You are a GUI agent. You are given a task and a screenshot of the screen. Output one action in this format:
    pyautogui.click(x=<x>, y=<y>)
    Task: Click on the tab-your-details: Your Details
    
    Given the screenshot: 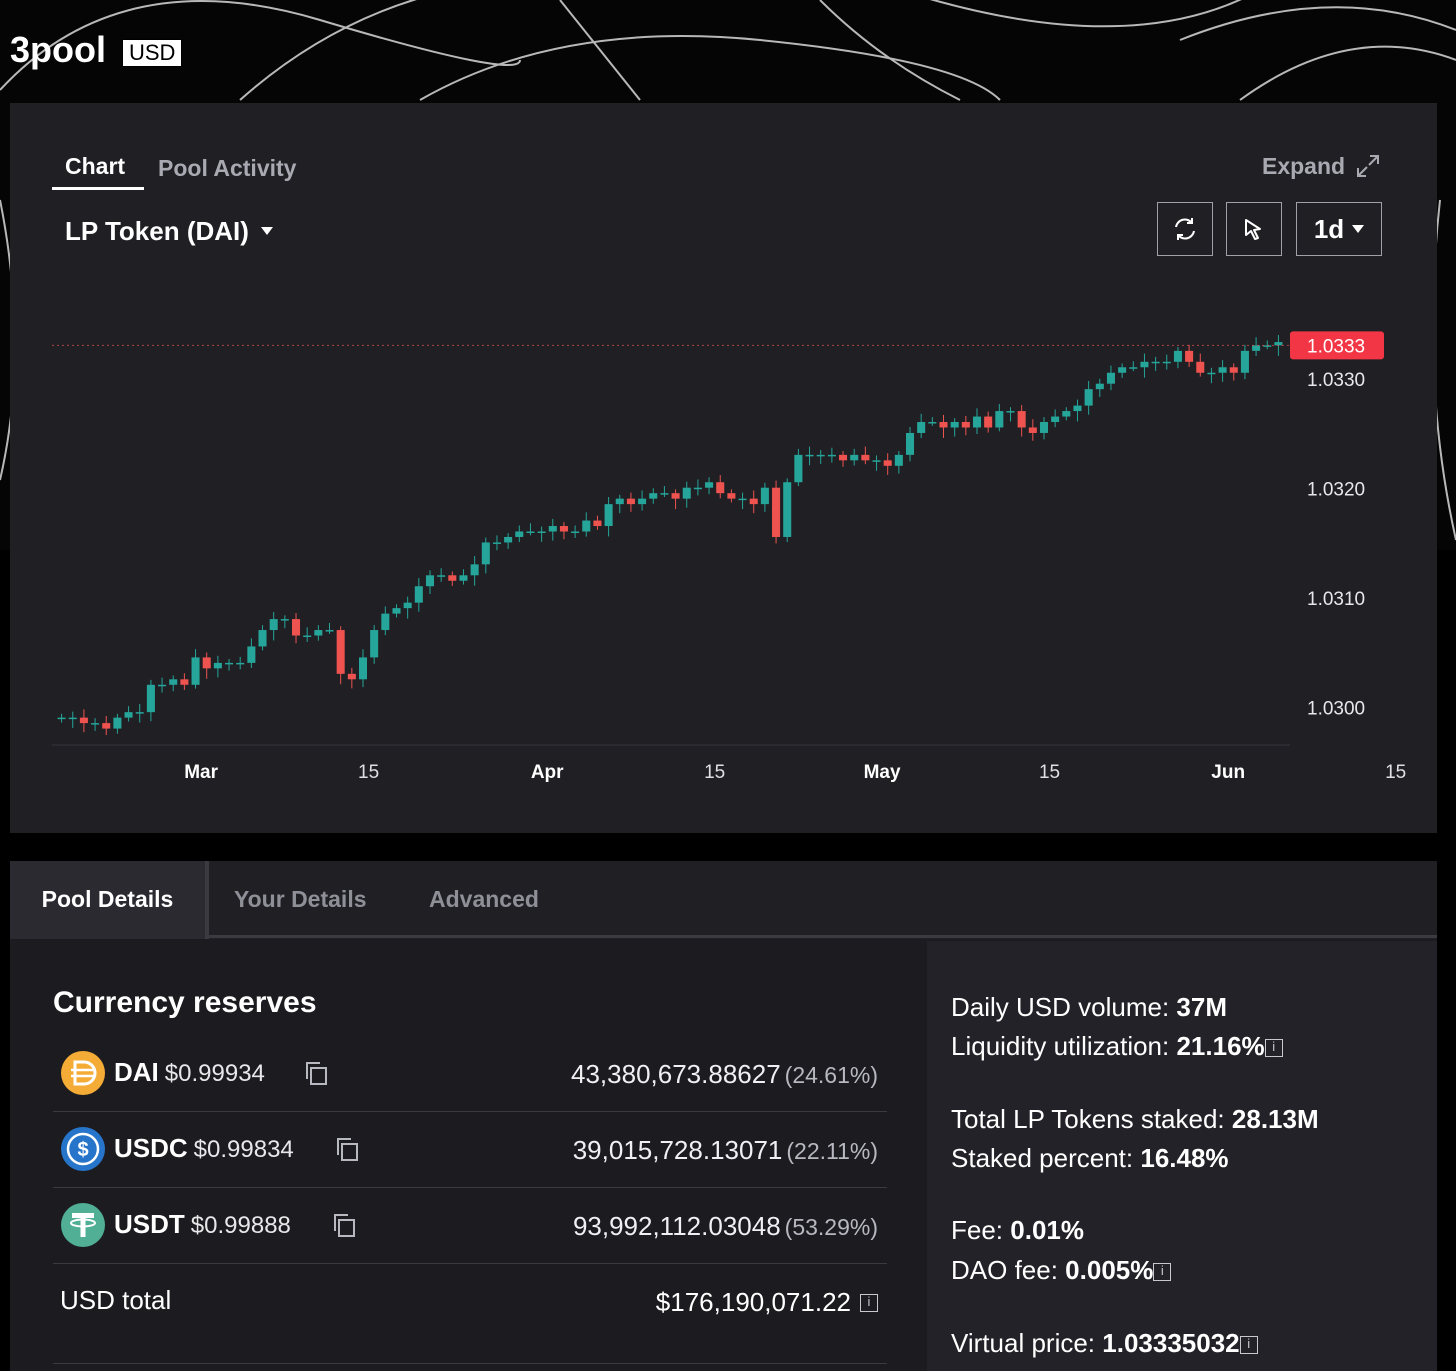 What is the action you would take?
    pyautogui.click(x=300, y=899)
    